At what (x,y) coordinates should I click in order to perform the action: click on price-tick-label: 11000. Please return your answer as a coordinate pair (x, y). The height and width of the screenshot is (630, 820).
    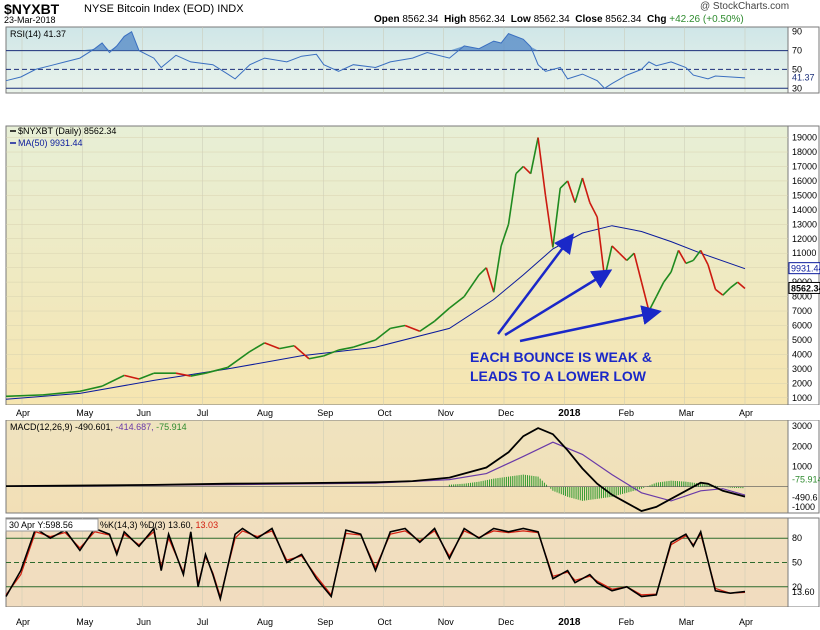
    Looking at the image, I should click on (804, 253).